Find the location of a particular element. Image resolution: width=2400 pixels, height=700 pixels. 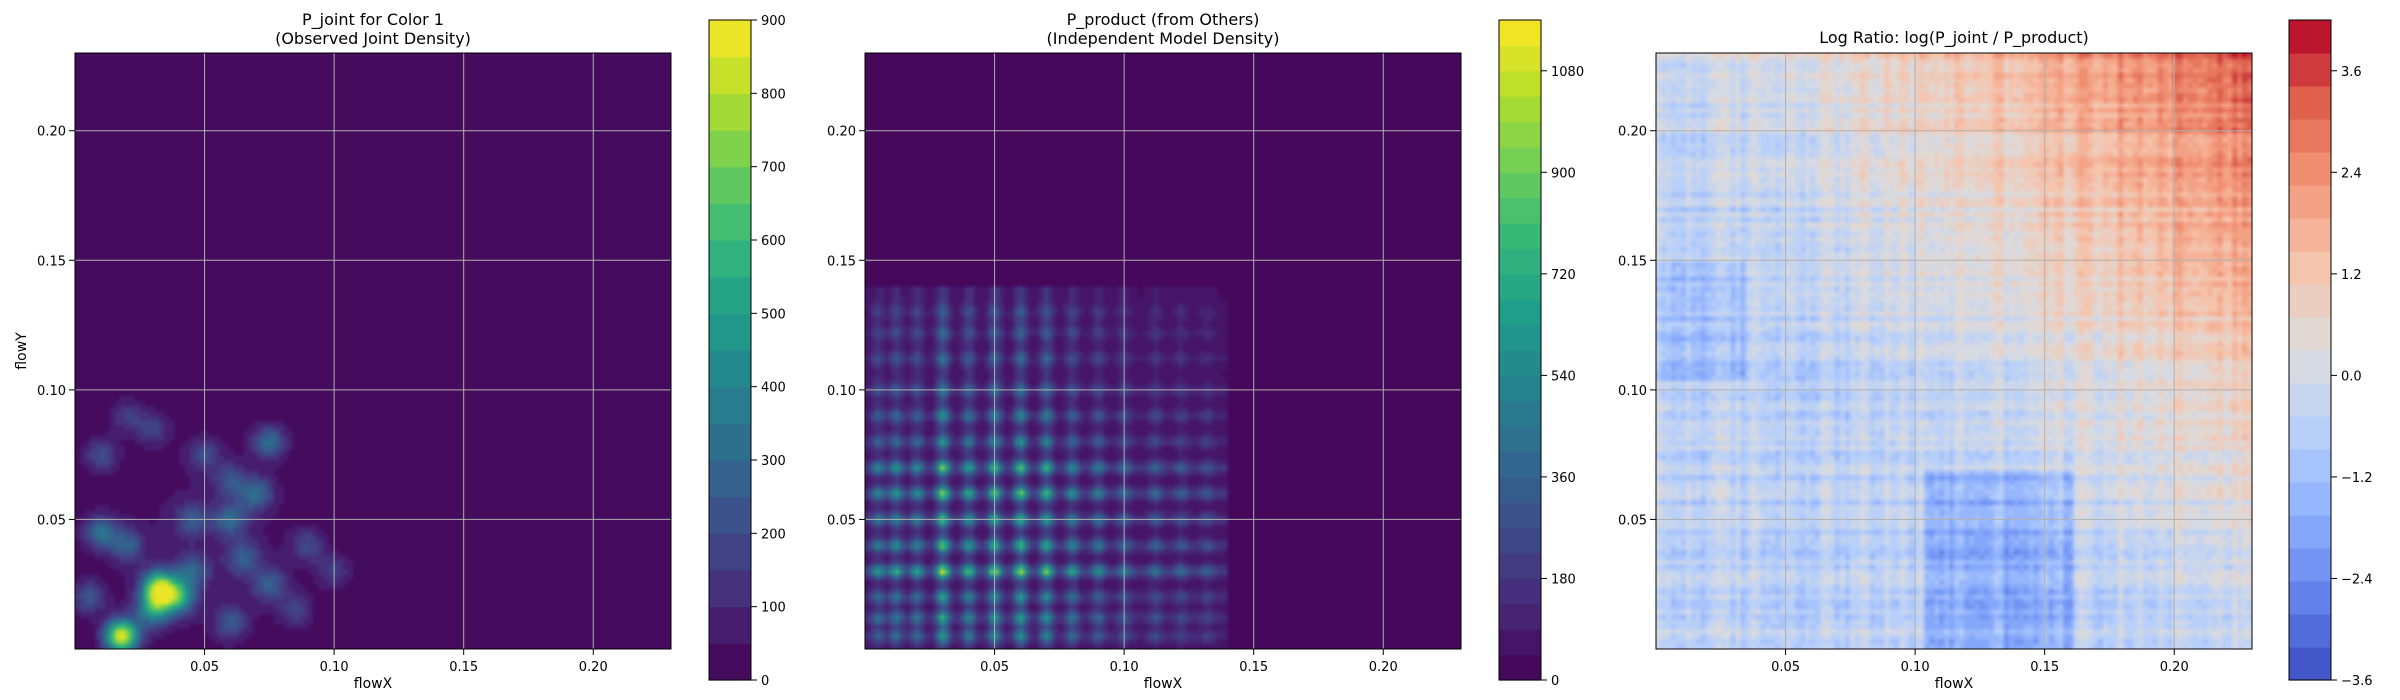

colorbar-tick-label: 3.6 is located at coordinates (2351, 72).